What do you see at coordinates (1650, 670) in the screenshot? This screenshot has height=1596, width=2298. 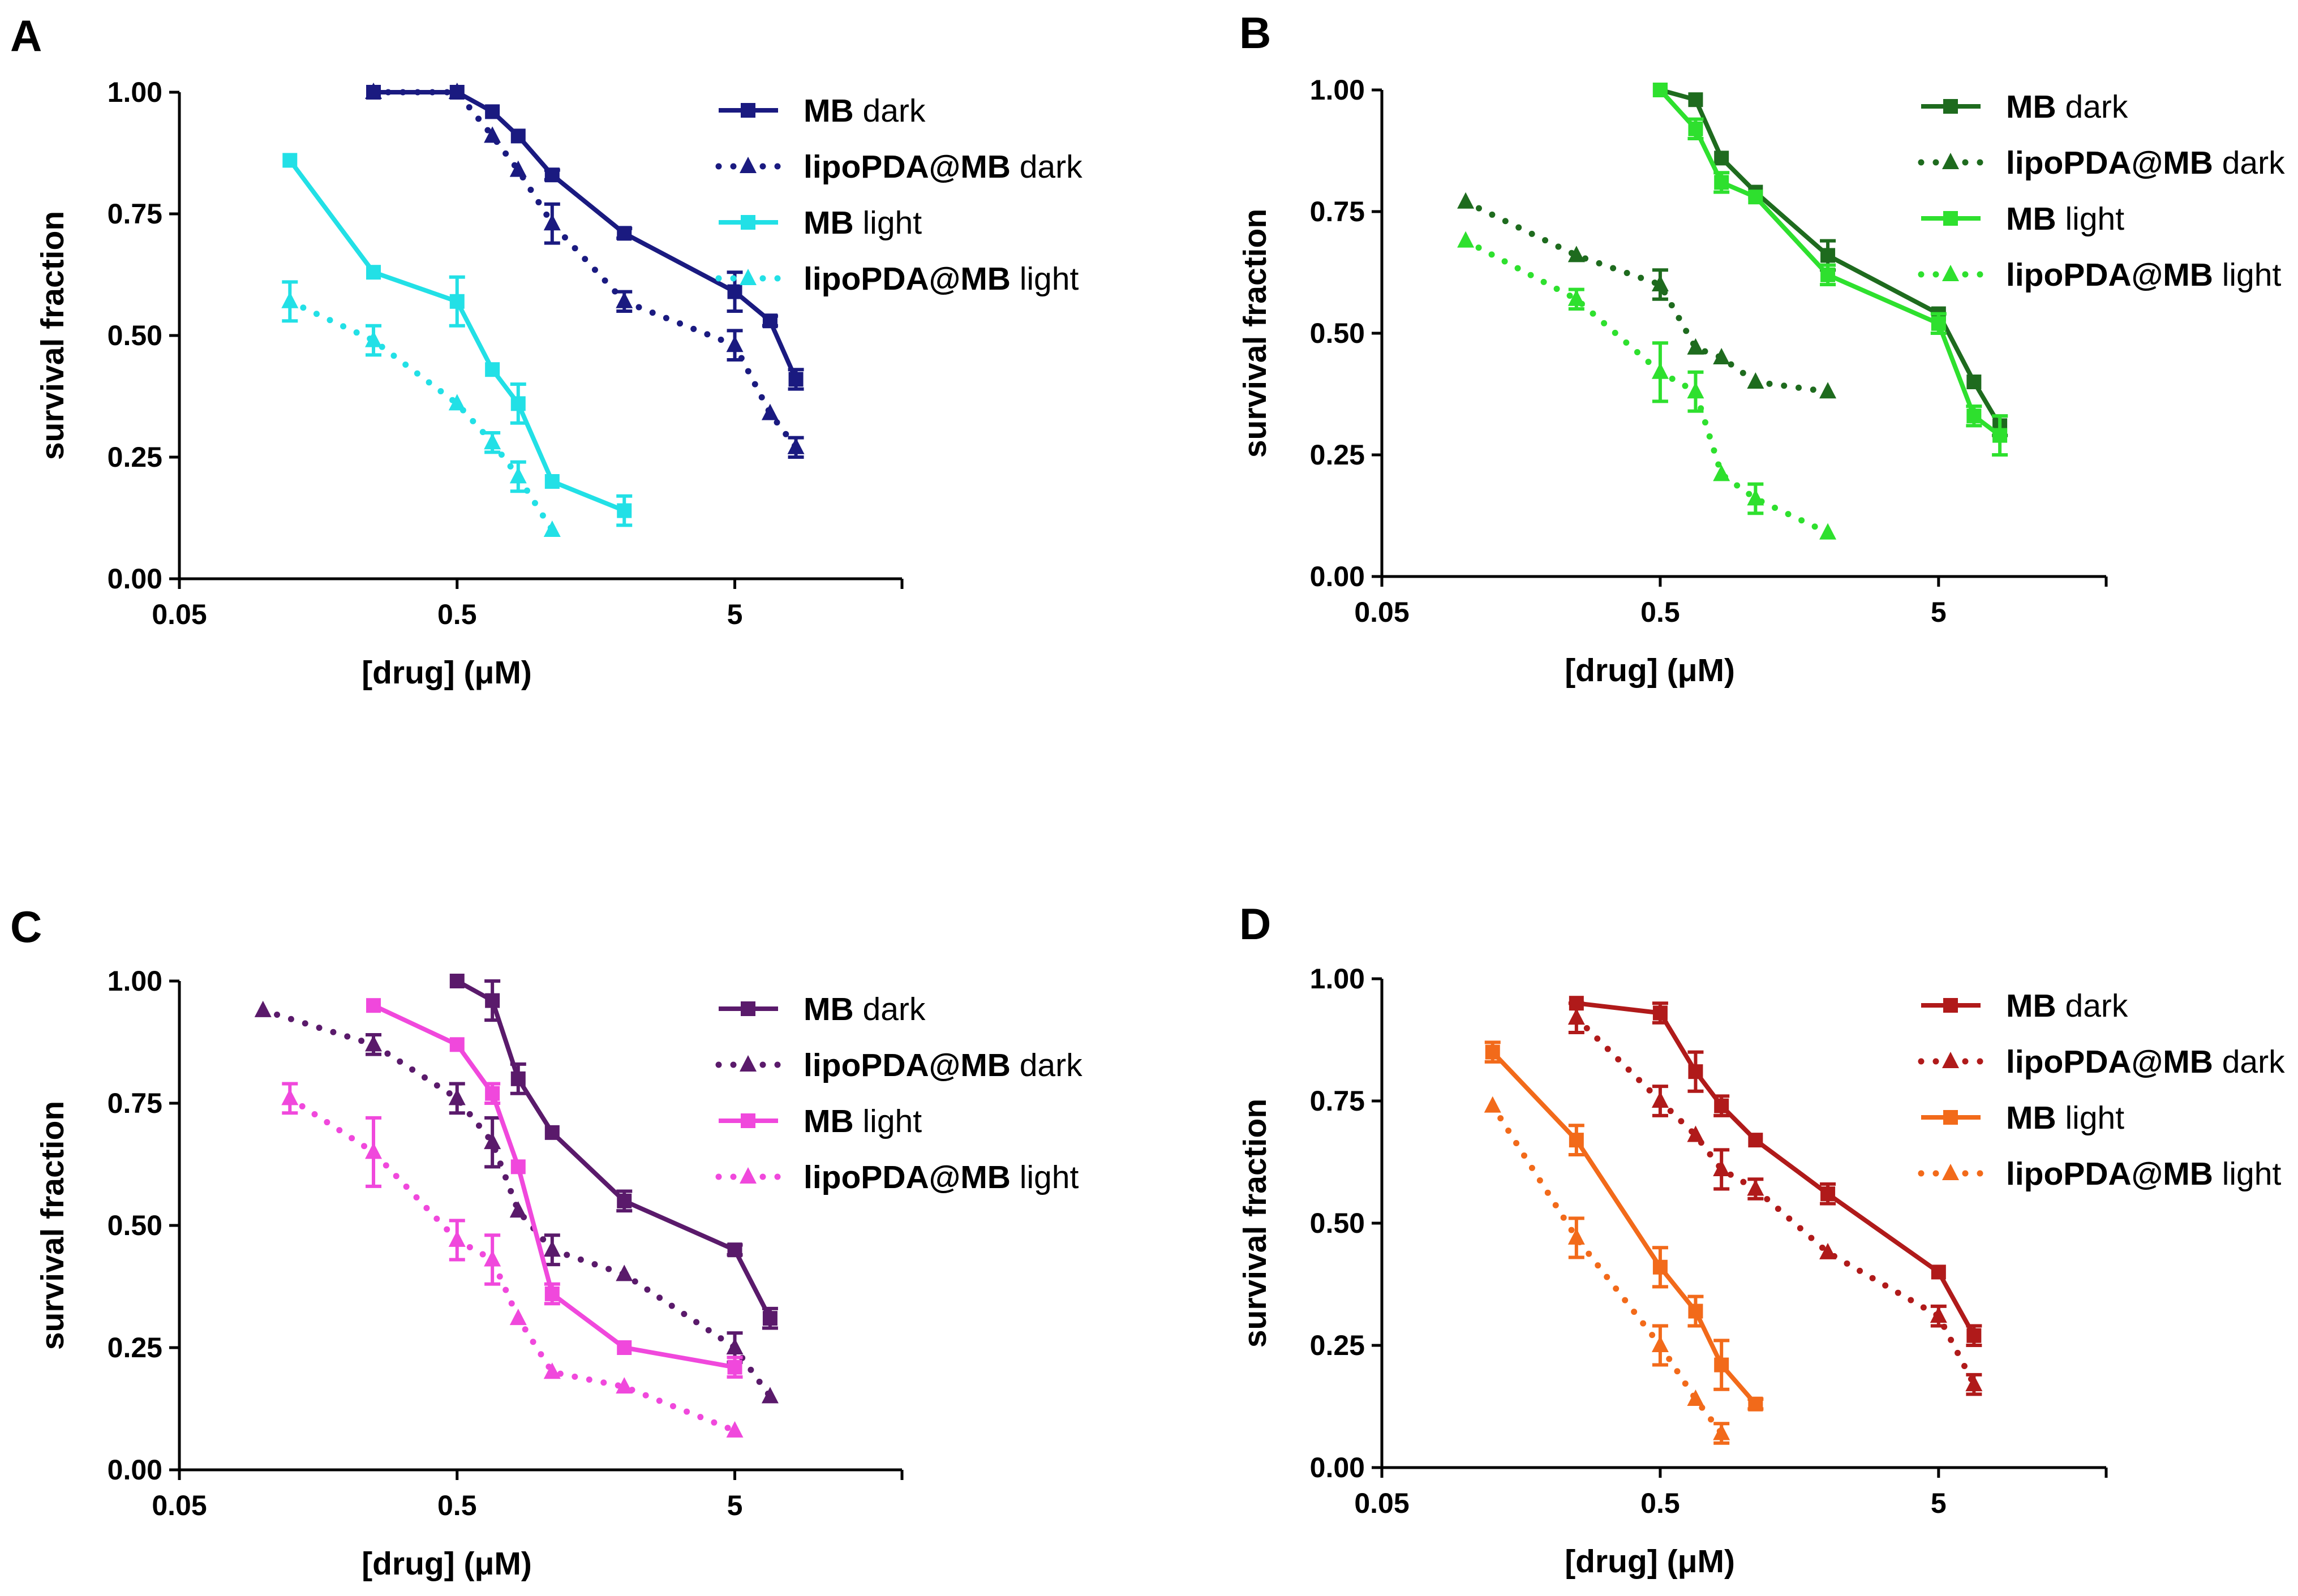 I see `x-axis-label: [drug] (μM)` at bounding box center [1650, 670].